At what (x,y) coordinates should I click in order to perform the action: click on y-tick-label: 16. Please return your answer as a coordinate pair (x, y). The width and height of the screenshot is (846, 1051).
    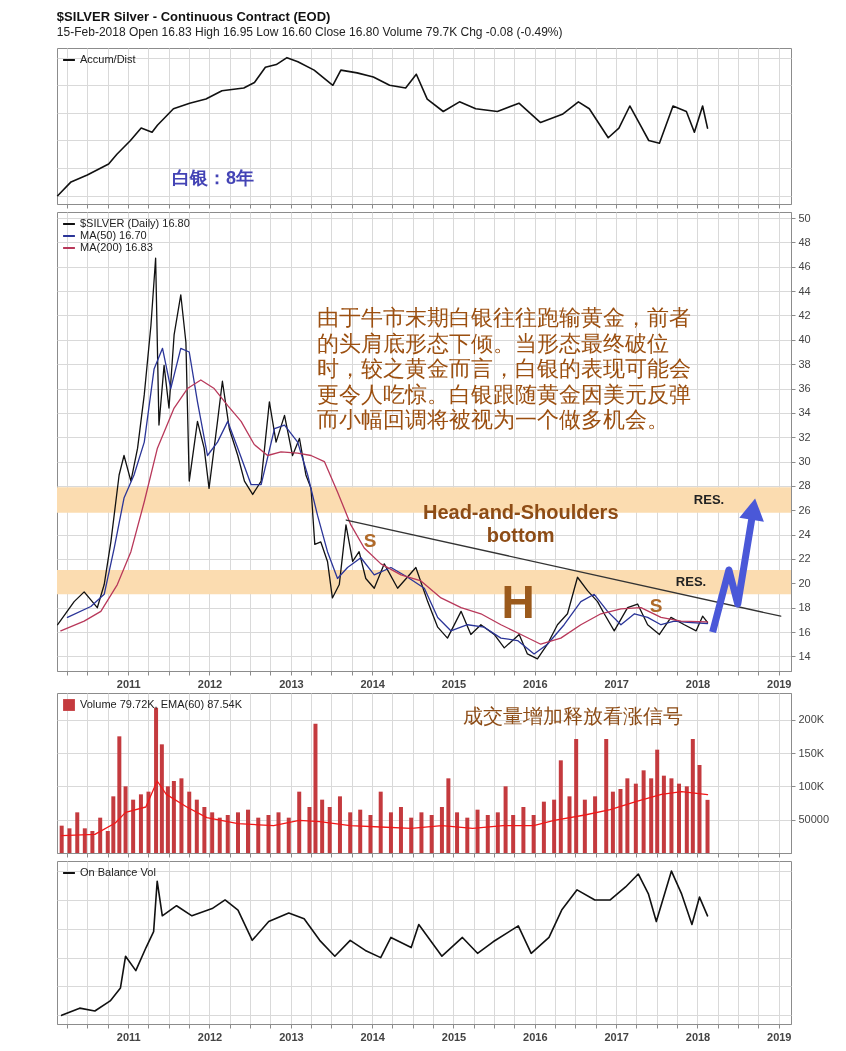
    Looking at the image, I should click on (804, 631).